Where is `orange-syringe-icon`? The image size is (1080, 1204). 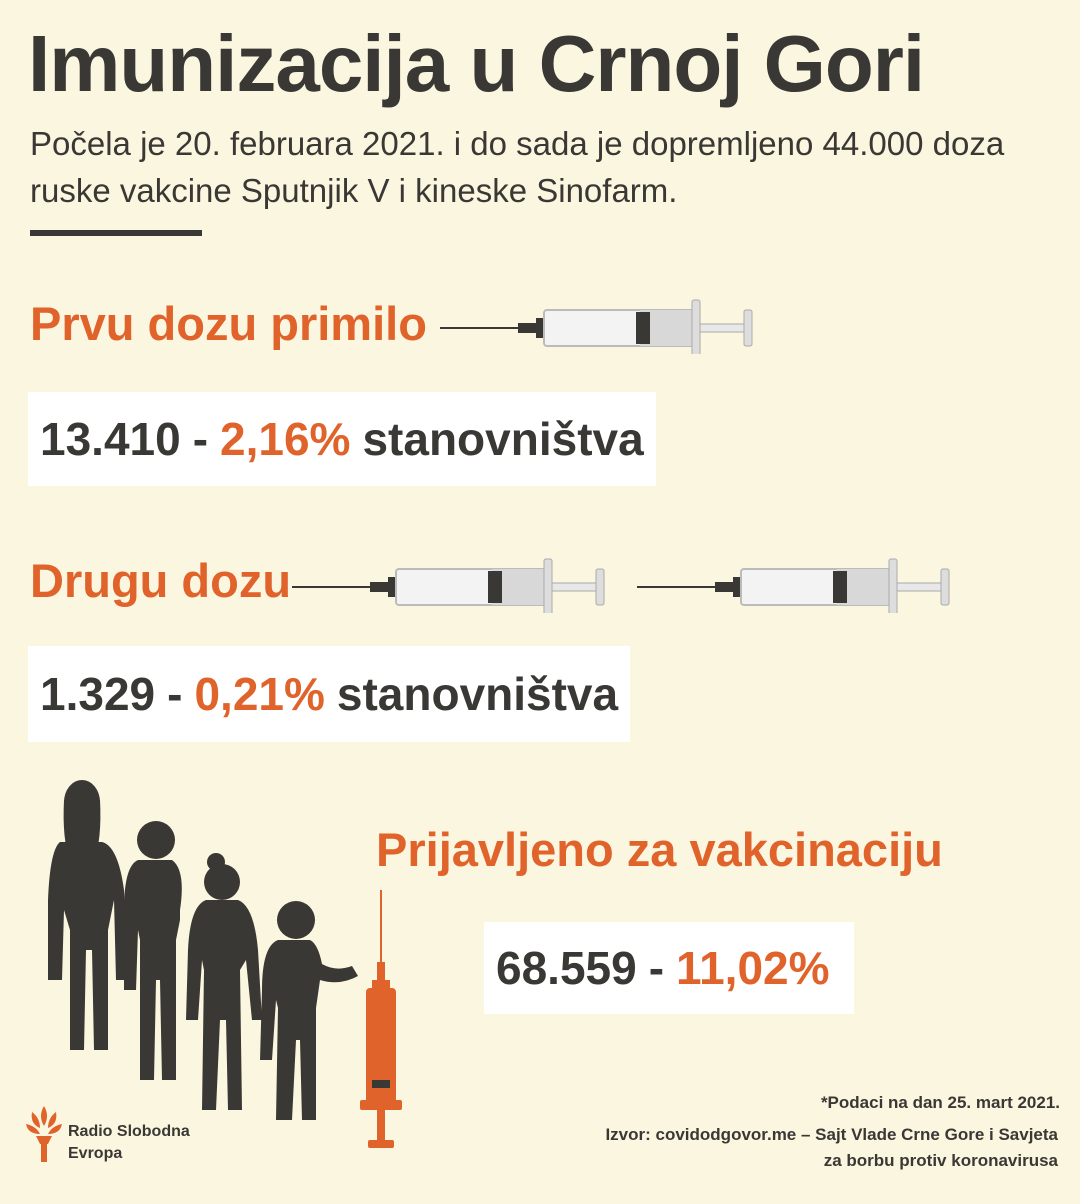 orange-syringe-icon is located at coordinates (381, 1019).